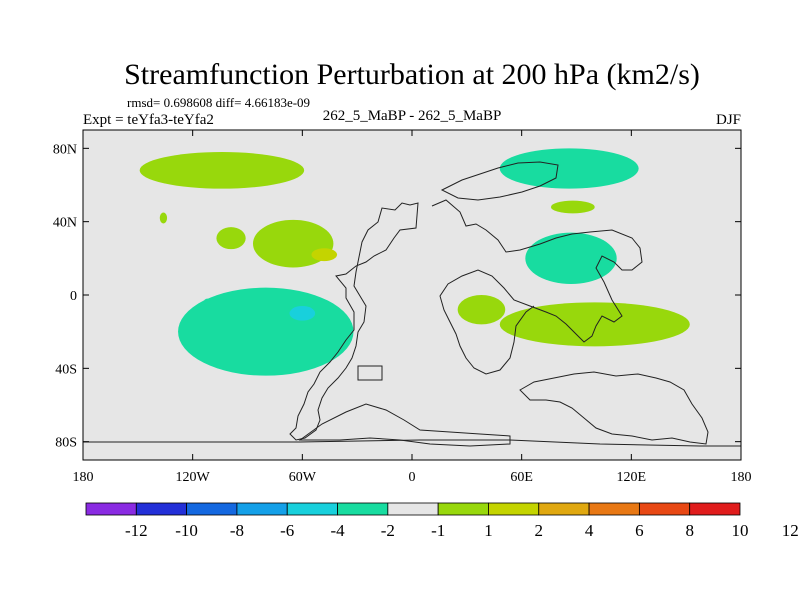 Image resolution: width=800 pixels, height=600 pixels. I want to click on x-tick-label: 0, so click(412, 477).